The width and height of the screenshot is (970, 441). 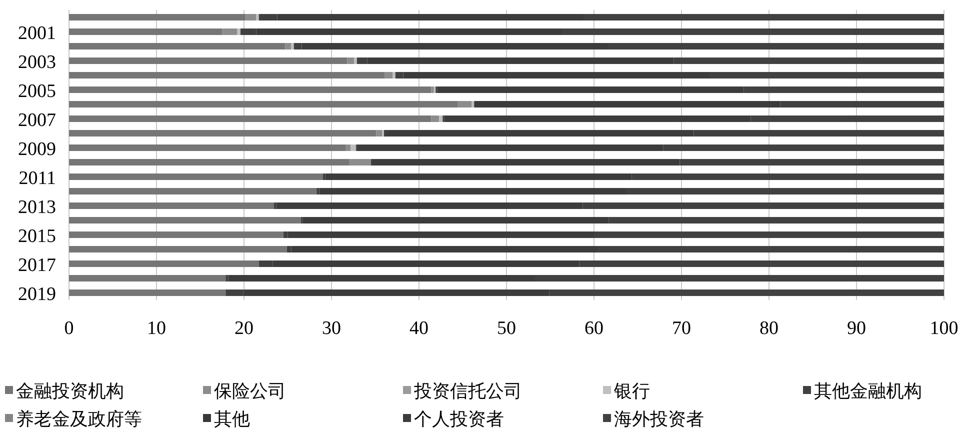 I want to click on x-tick-label: 10, so click(x=156, y=328).